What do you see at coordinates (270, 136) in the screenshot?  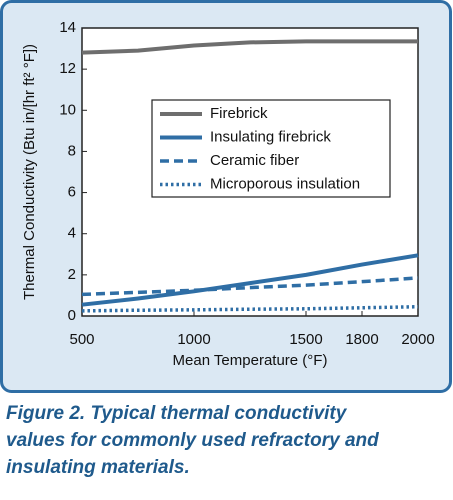 I see `legend-label: Insulating firebrick` at bounding box center [270, 136].